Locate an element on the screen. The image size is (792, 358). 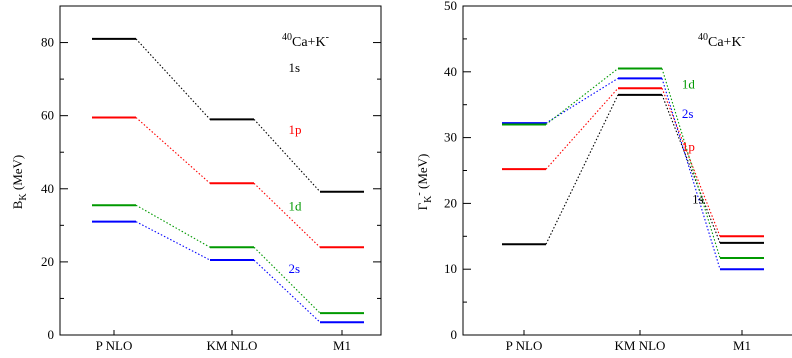
left-annotation-sup: - is located at coordinates (327, 37).